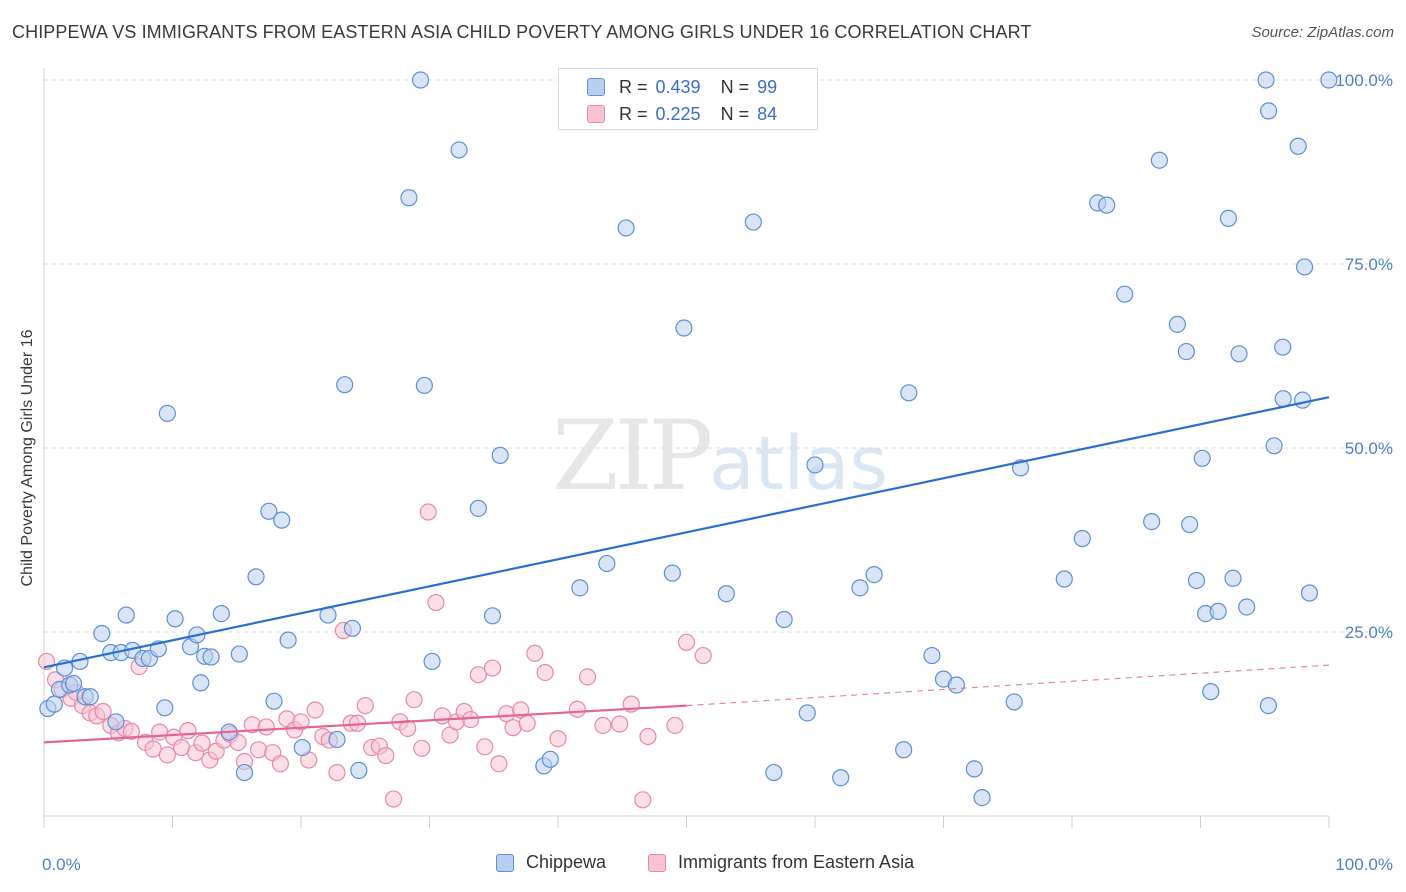 The image size is (1406, 892). Describe the element at coordinates (1369, 264) in the screenshot. I see `y-tick-label: 75.0%` at that location.